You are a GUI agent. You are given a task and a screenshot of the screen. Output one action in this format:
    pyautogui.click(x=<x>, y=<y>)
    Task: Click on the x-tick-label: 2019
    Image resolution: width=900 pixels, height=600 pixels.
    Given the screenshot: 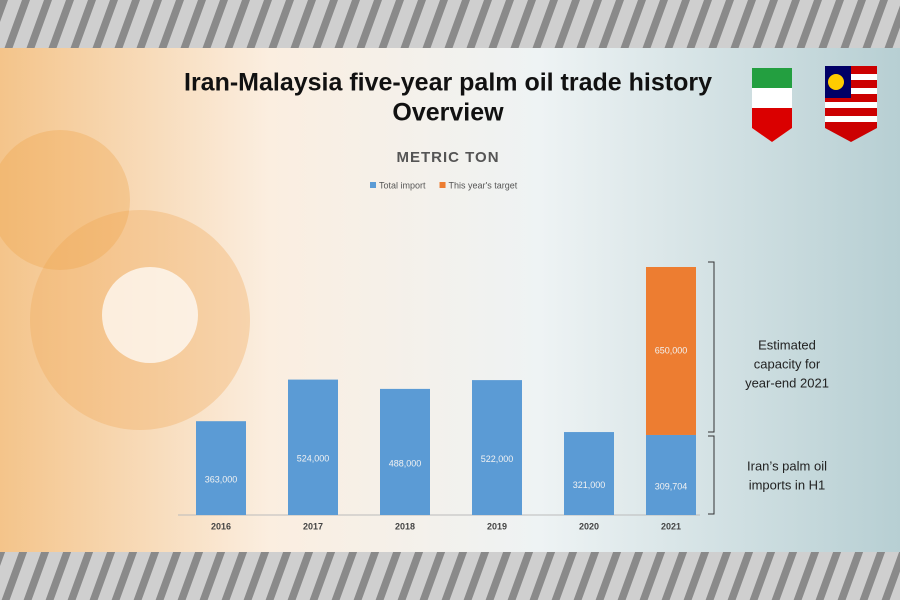 What is the action you would take?
    pyautogui.click(x=497, y=526)
    